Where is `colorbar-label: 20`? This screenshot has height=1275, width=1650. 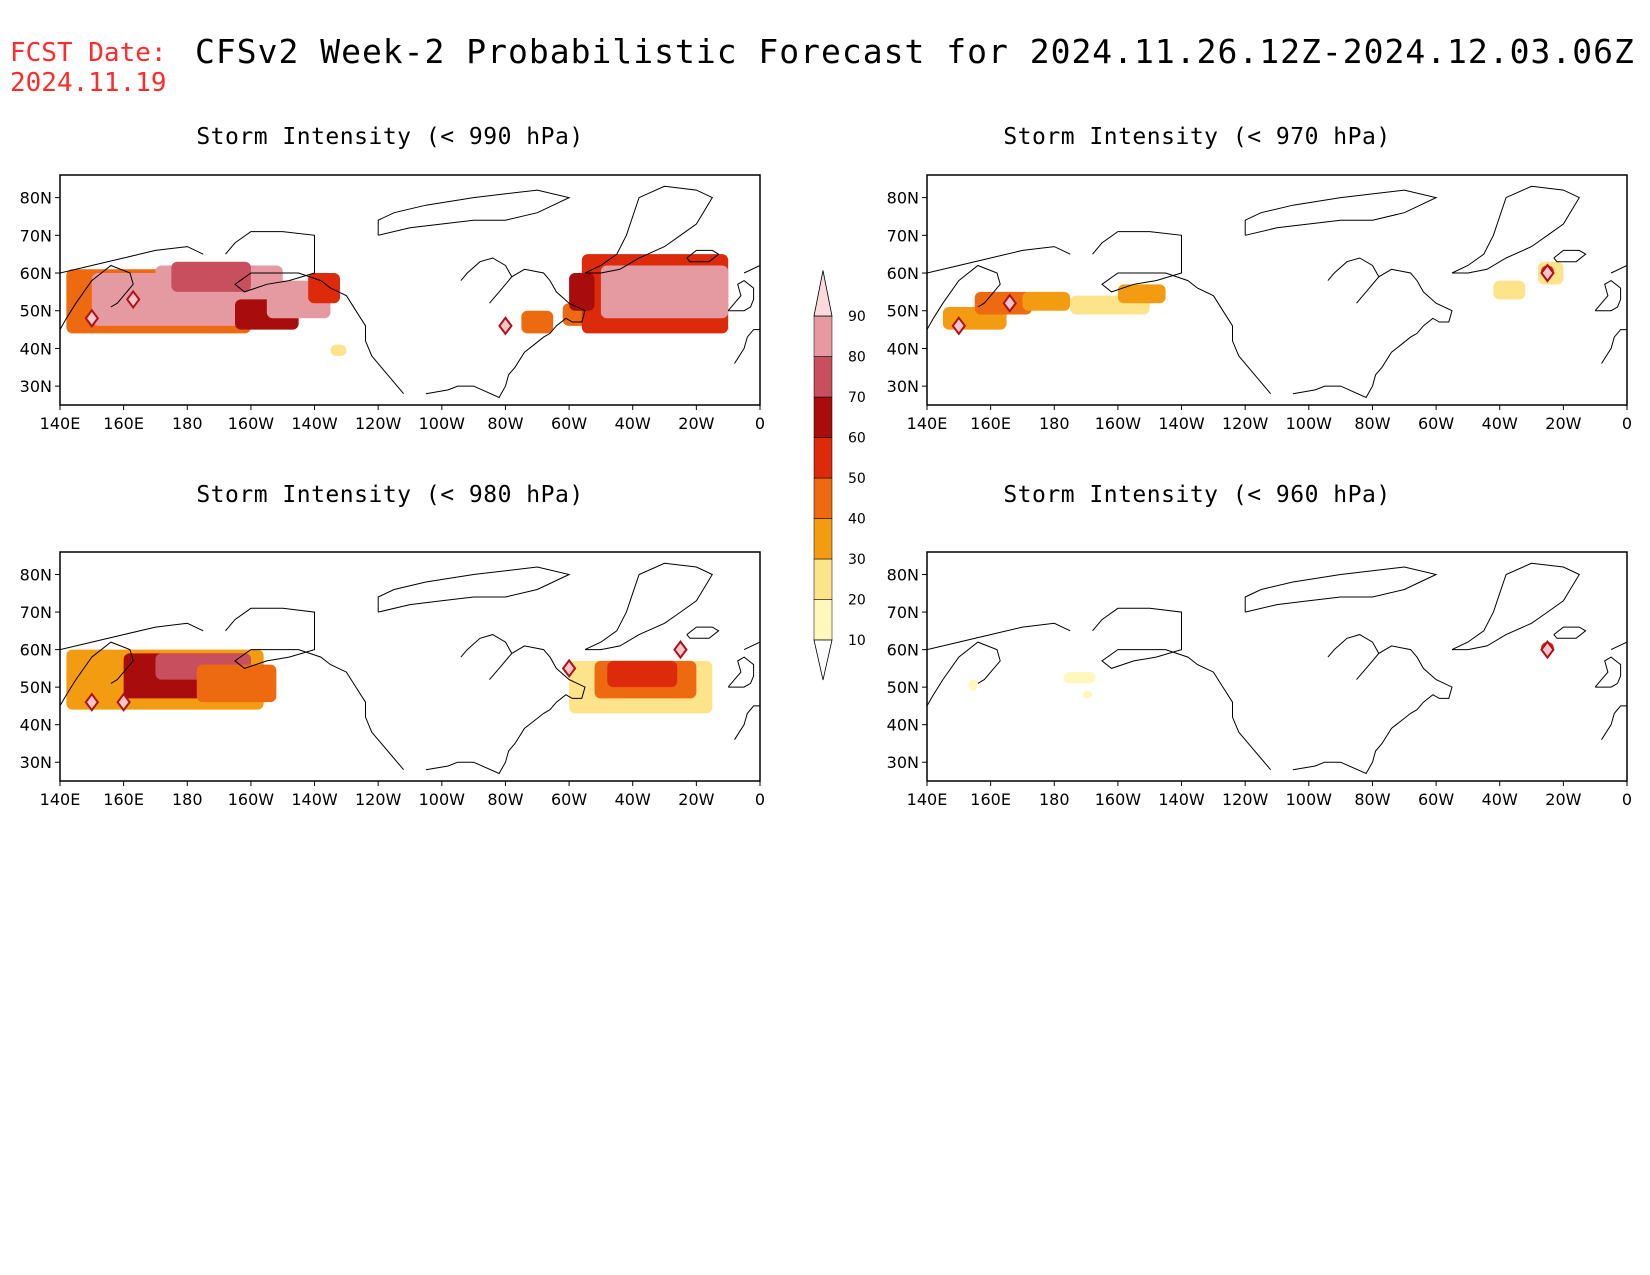
colorbar-label: 20 is located at coordinates (857, 601).